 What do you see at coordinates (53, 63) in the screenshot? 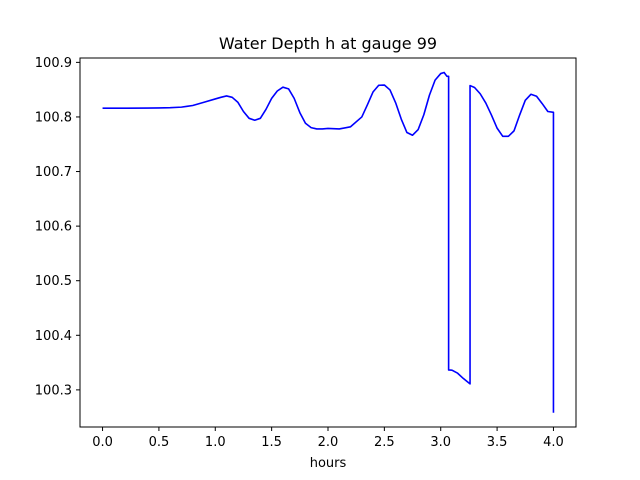
I see `y-tick-label: 100.9` at bounding box center [53, 63].